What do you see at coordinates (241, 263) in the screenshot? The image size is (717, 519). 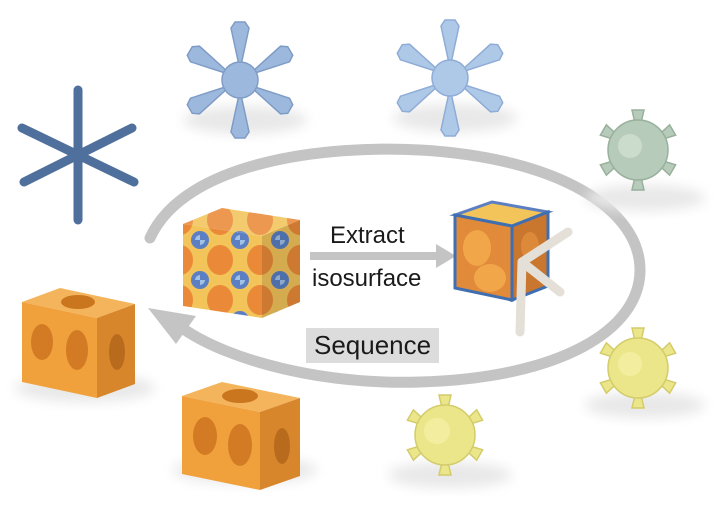 I see `density-field-cube-icon` at bounding box center [241, 263].